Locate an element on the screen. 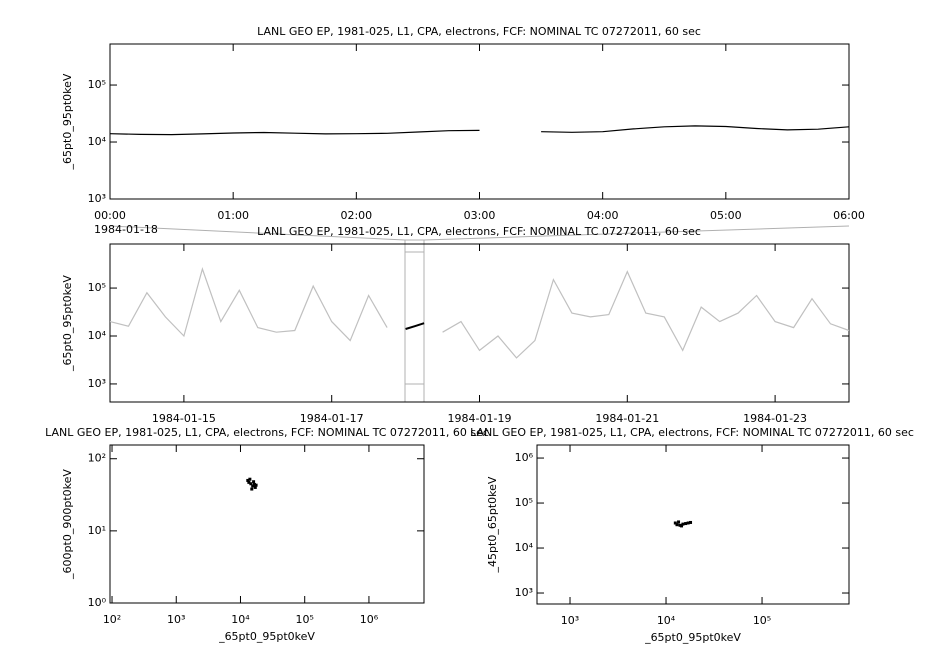 The height and width of the screenshot is (647, 926). highlight-line is located at coordinates (415, 326).